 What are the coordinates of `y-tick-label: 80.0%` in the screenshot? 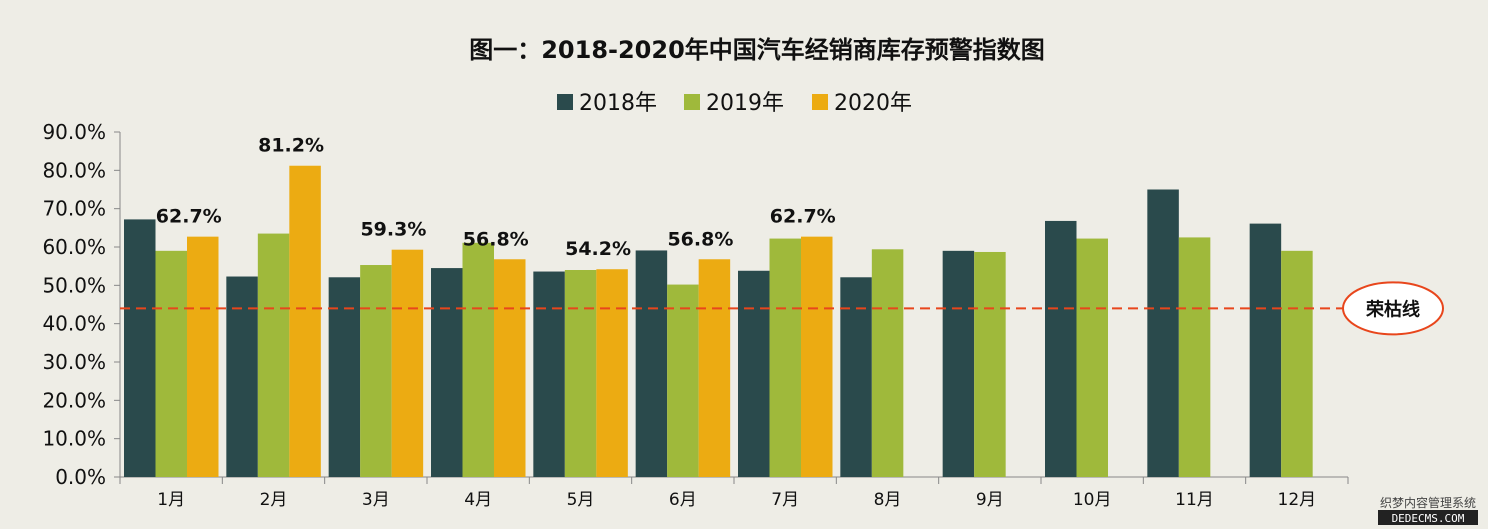 It's located at (74, 170).